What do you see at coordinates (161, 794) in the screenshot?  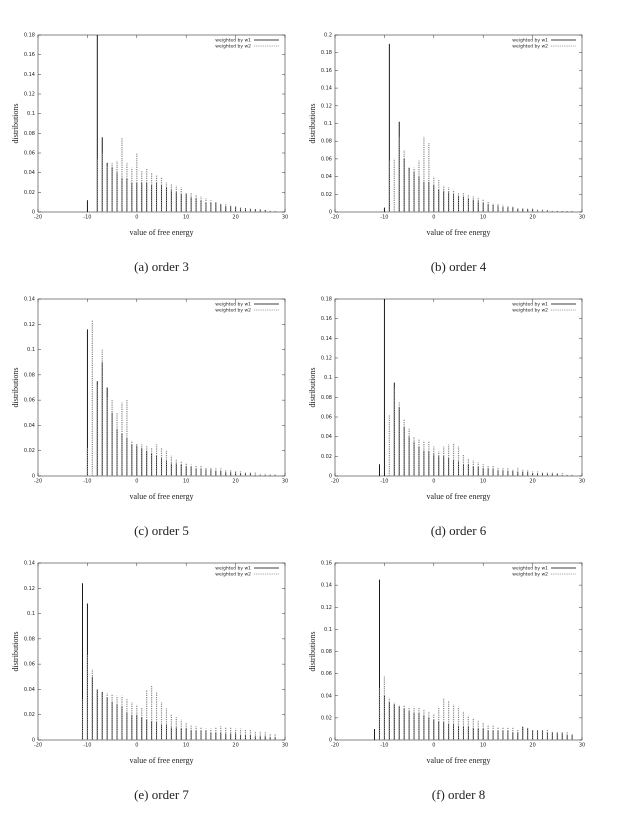 I see `caption: (e) order 7` at bounding box center [161, 794].